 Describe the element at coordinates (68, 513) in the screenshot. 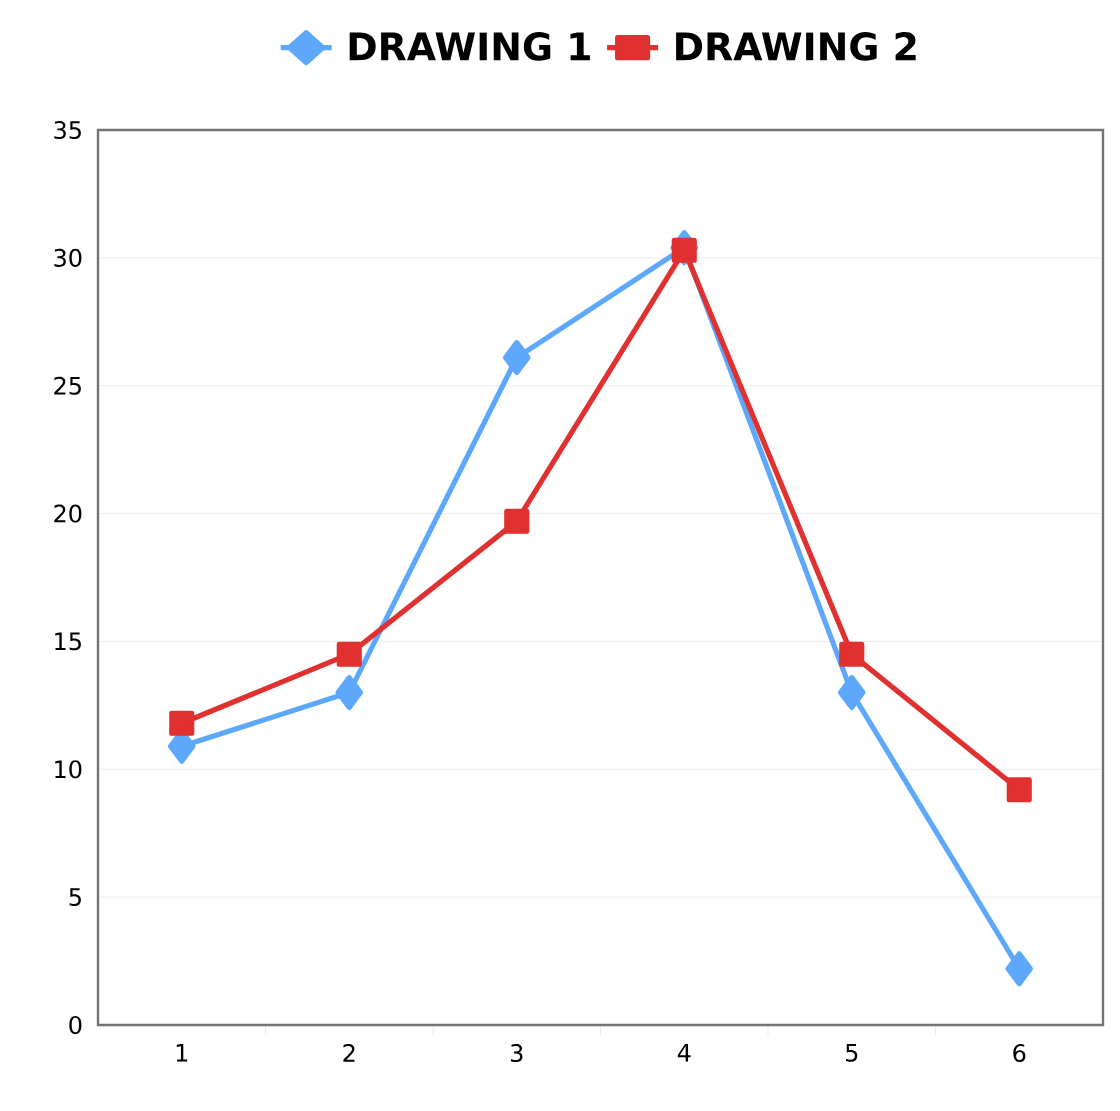

I see `y-tick-label: 20` at that location.